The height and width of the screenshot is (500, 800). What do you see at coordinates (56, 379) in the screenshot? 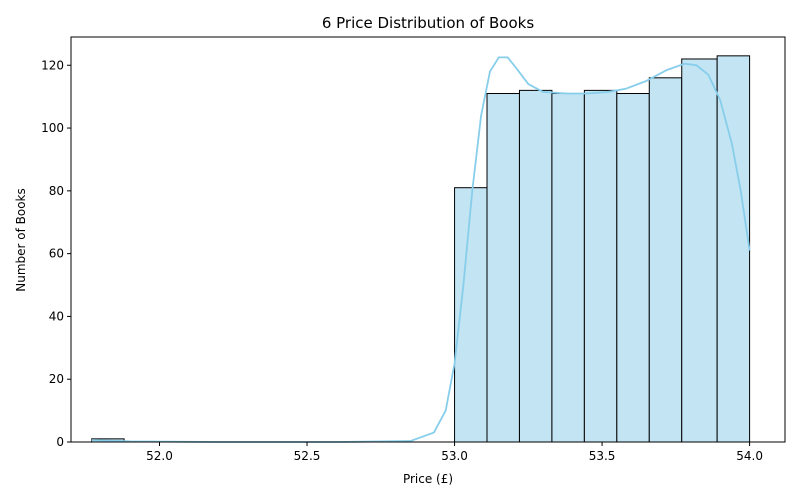
I see `y-tick-label: 20` at bounding box center [56, 379].